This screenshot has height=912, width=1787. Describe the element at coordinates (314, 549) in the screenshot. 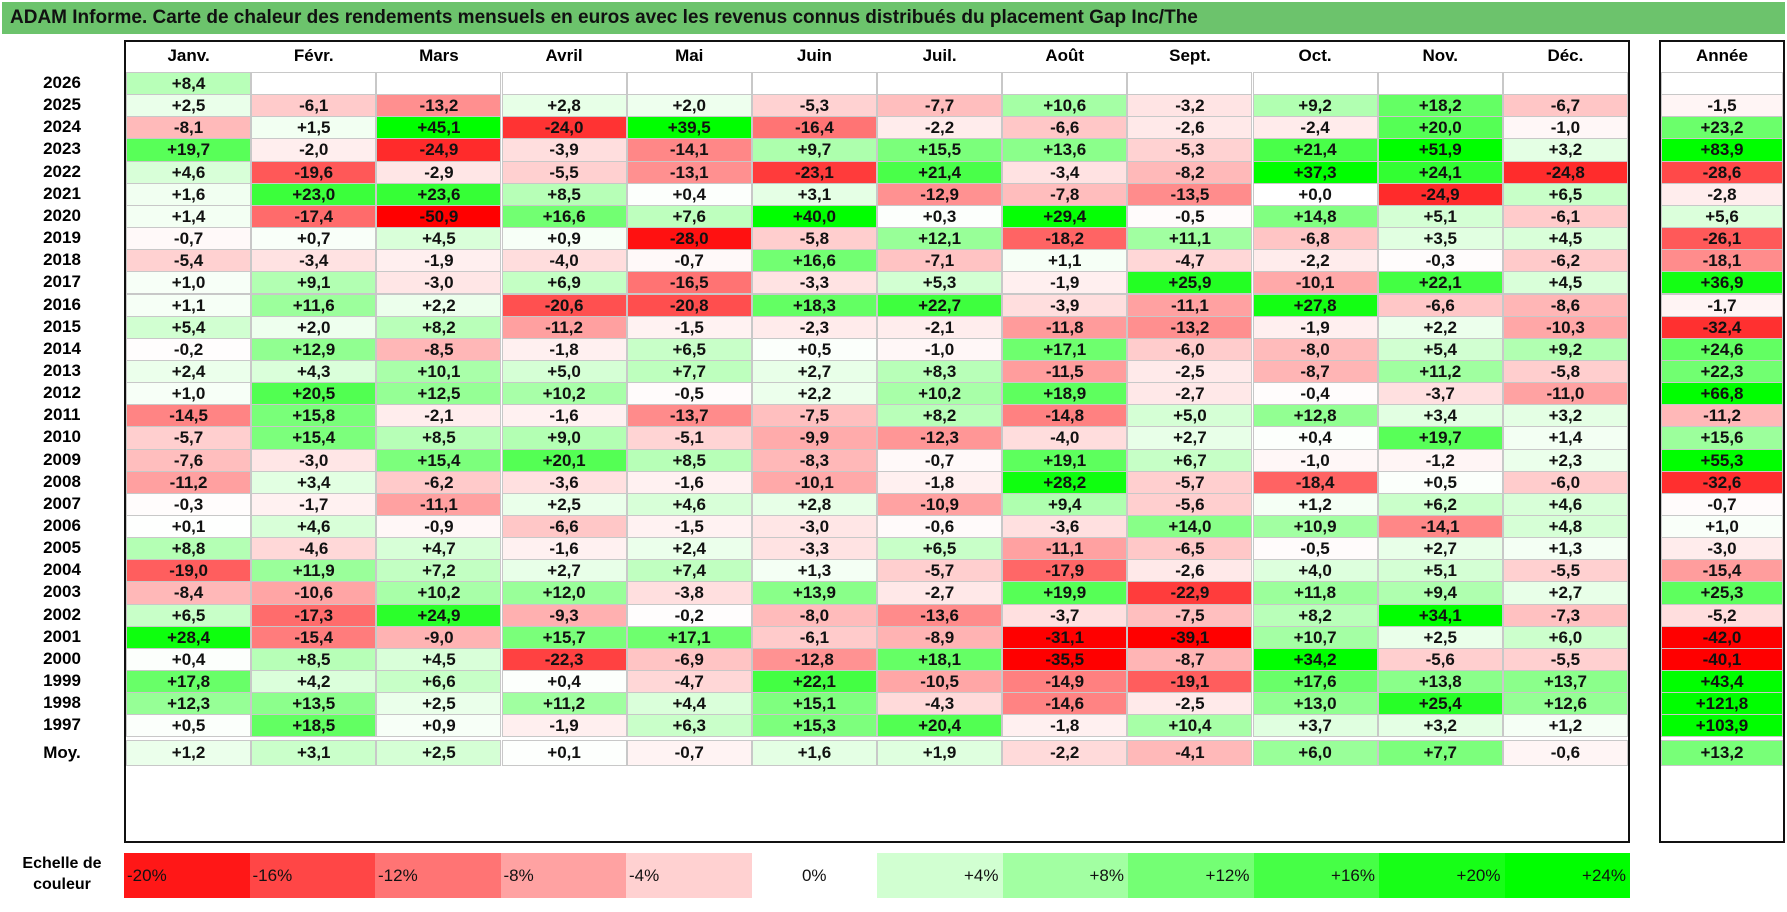

I see `heatmap-cell: -4,6` at that location.